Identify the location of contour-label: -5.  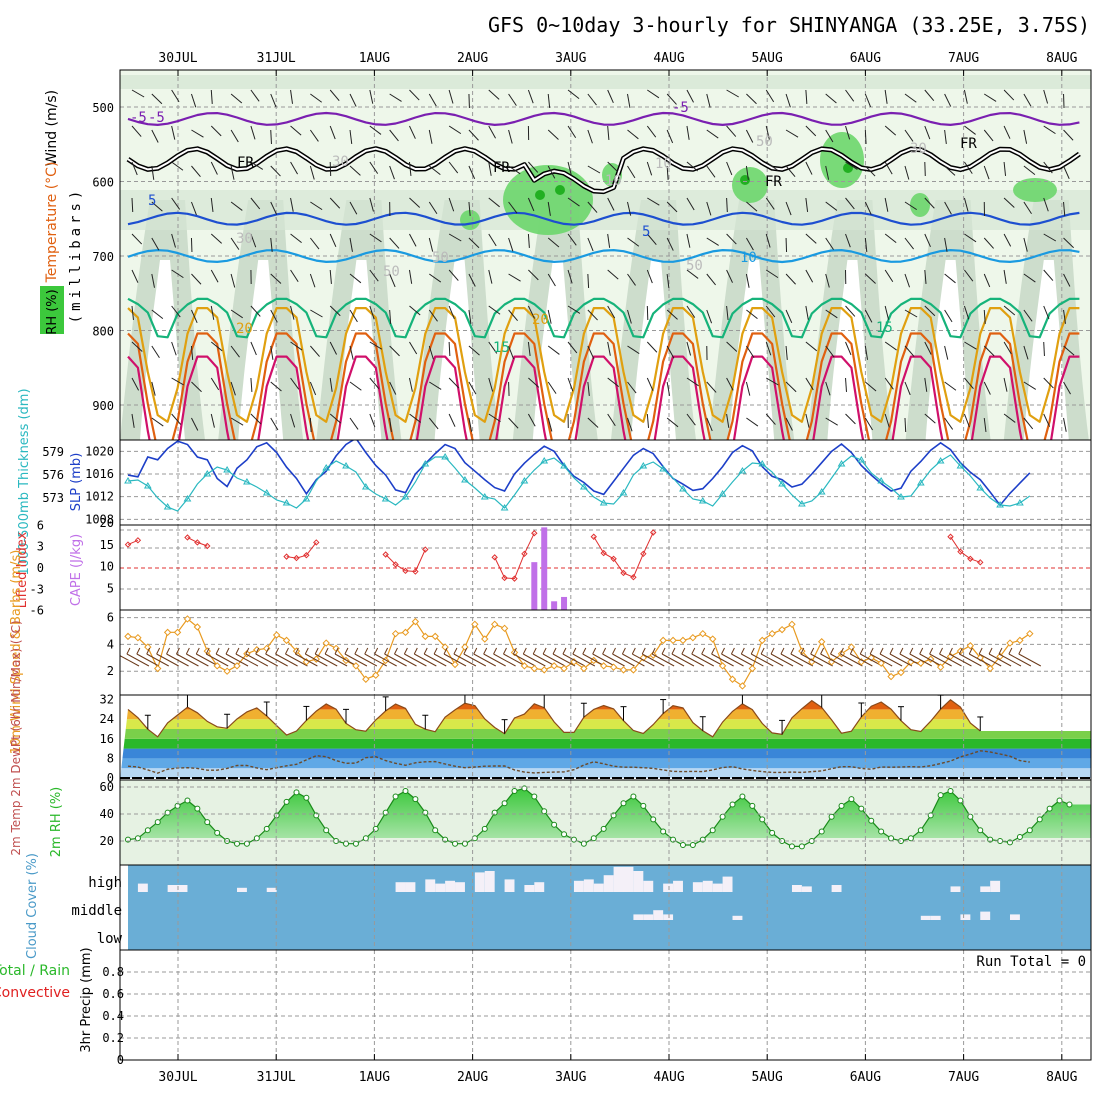
(680, 108).